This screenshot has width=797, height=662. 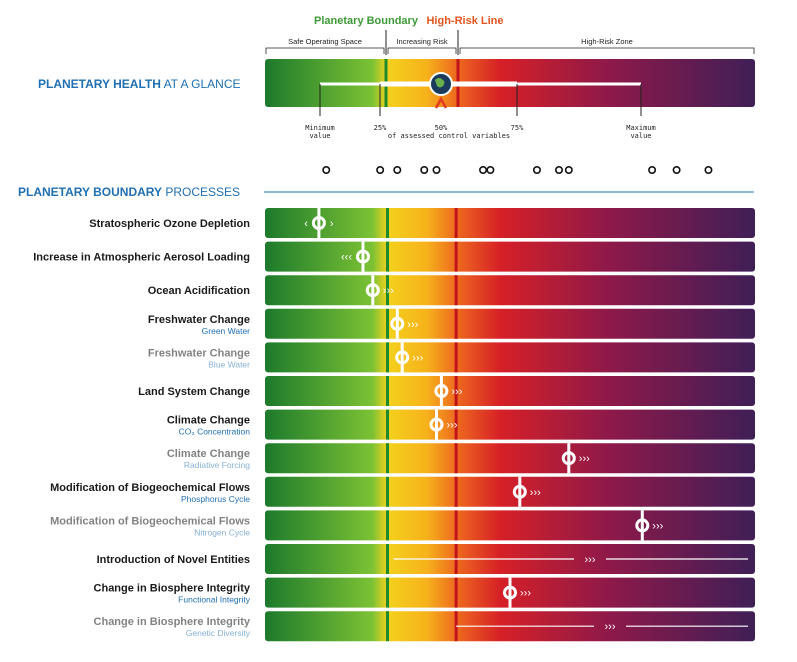 I want to click on glance-title-bold: PLANETARY HEALTH, so click(x=99, y=84).